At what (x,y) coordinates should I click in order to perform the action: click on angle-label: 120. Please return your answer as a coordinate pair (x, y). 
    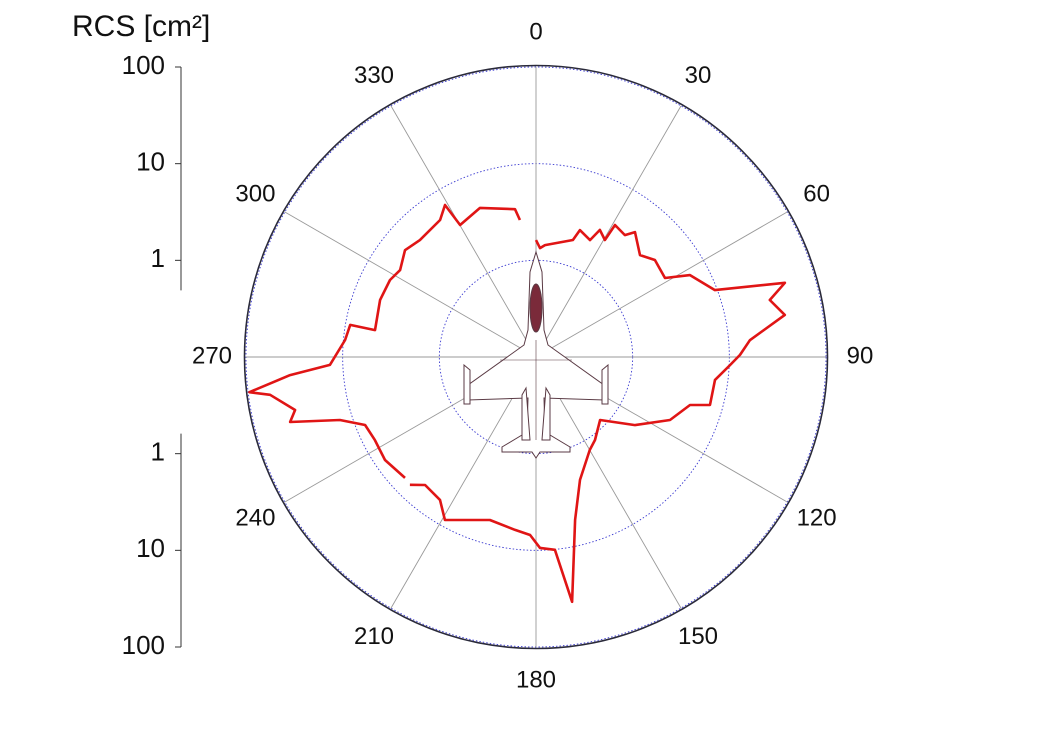
    Looking at the image, I should click on (817, 517).